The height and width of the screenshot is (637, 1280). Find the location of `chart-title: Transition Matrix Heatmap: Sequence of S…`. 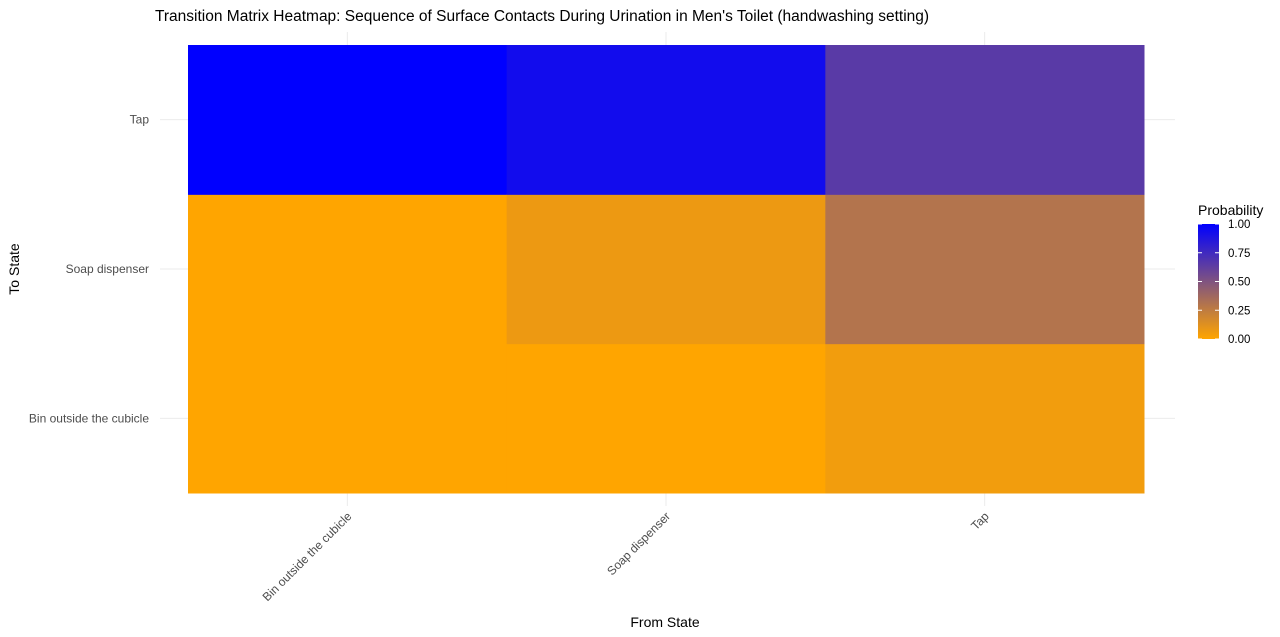

chart-title: Transition Matrix Heatmap: Sequence of S… is located at coordinates (542, 16).